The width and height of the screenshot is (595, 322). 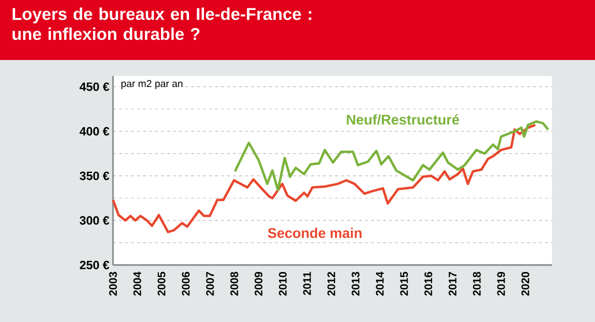 I want to click on x-tick-label: 2006, so click(x=186, y=284).